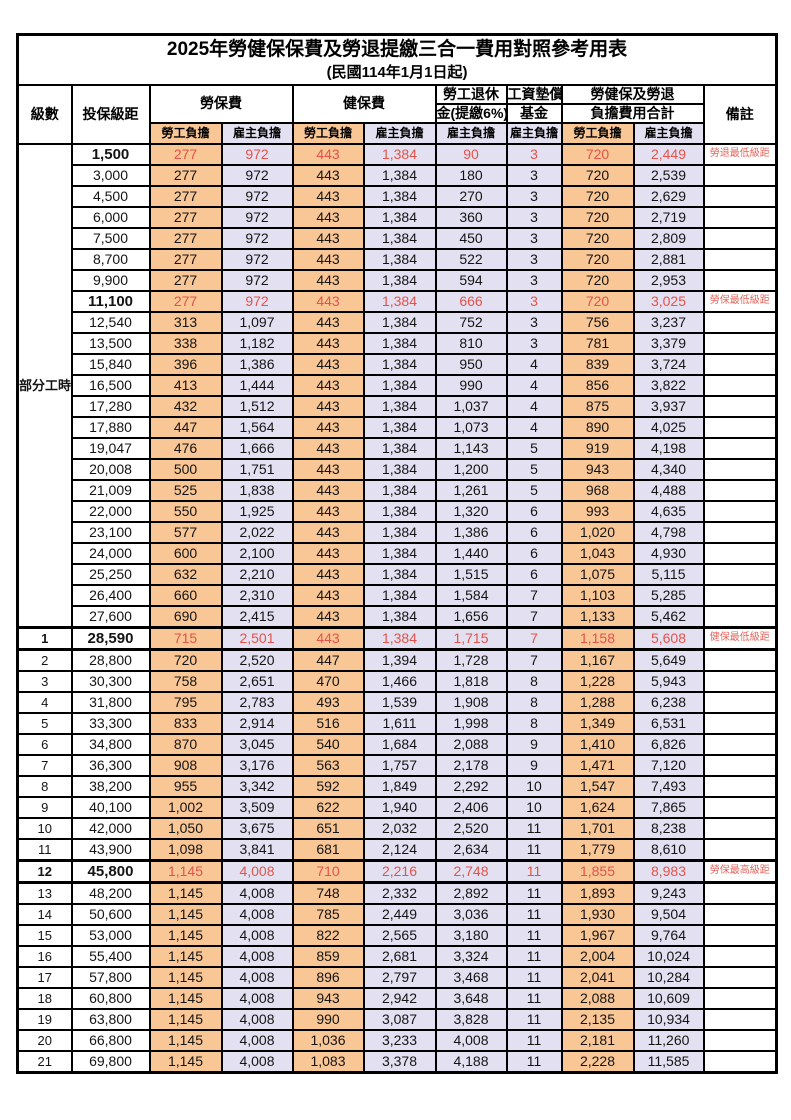 Image resolution: width=791 pixels, height=1120 pixels. Describe the element at coordinates (399, 765) in the screenshot. I see `value-cell: 1,757` at that location.